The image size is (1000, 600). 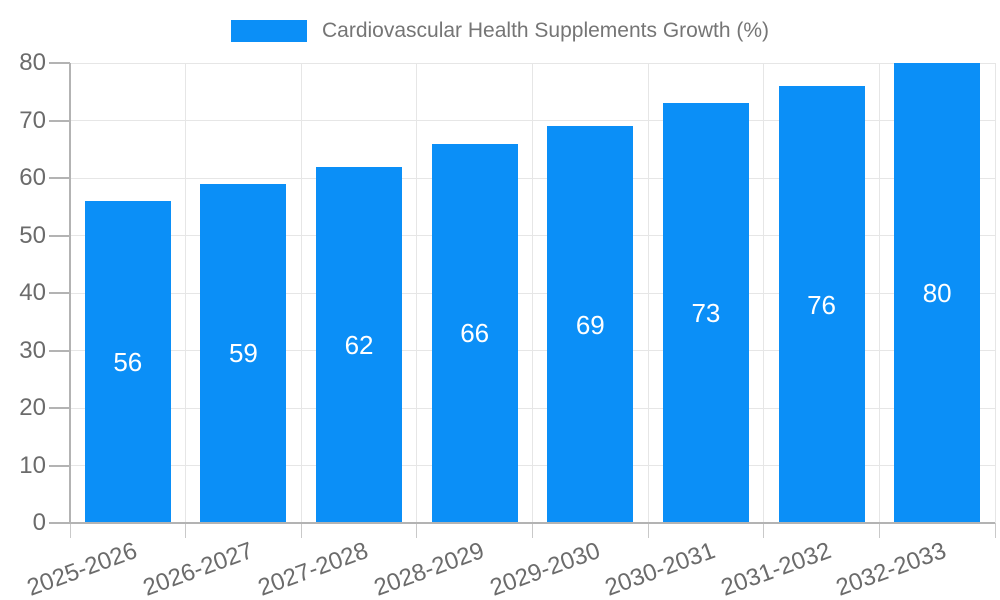 I want to click on x-tick-label: 2026-2027, so click(x=198, y=568).